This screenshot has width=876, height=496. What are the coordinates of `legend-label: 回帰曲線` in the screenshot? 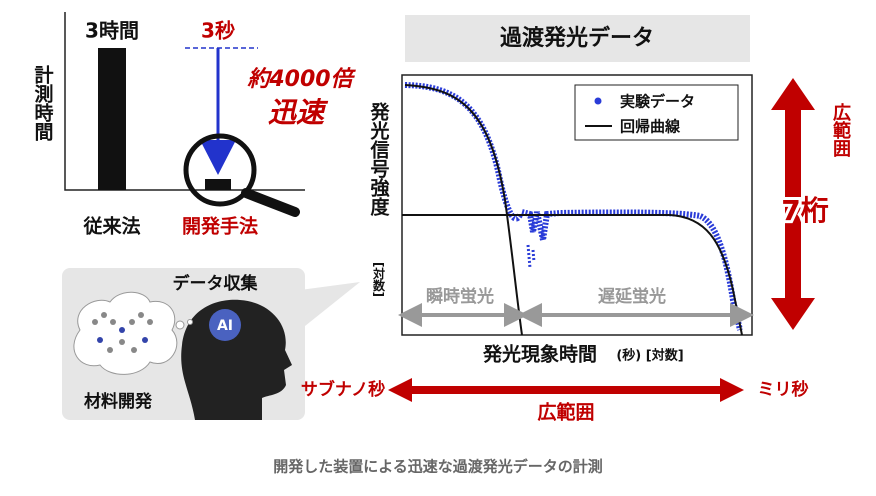 It's located at (650, 127).